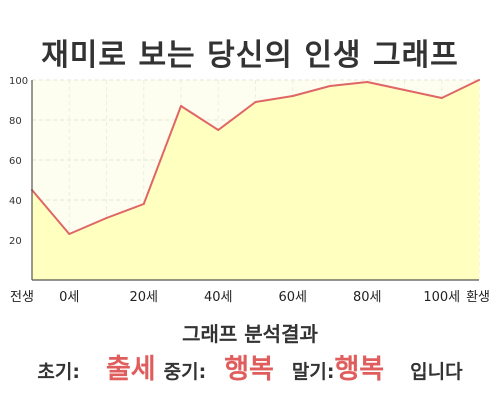 The image size is (500, 400). Describe the element at coordinates (441, 297) in the screenshot. I see `x-tick-label: 100세` at that location.